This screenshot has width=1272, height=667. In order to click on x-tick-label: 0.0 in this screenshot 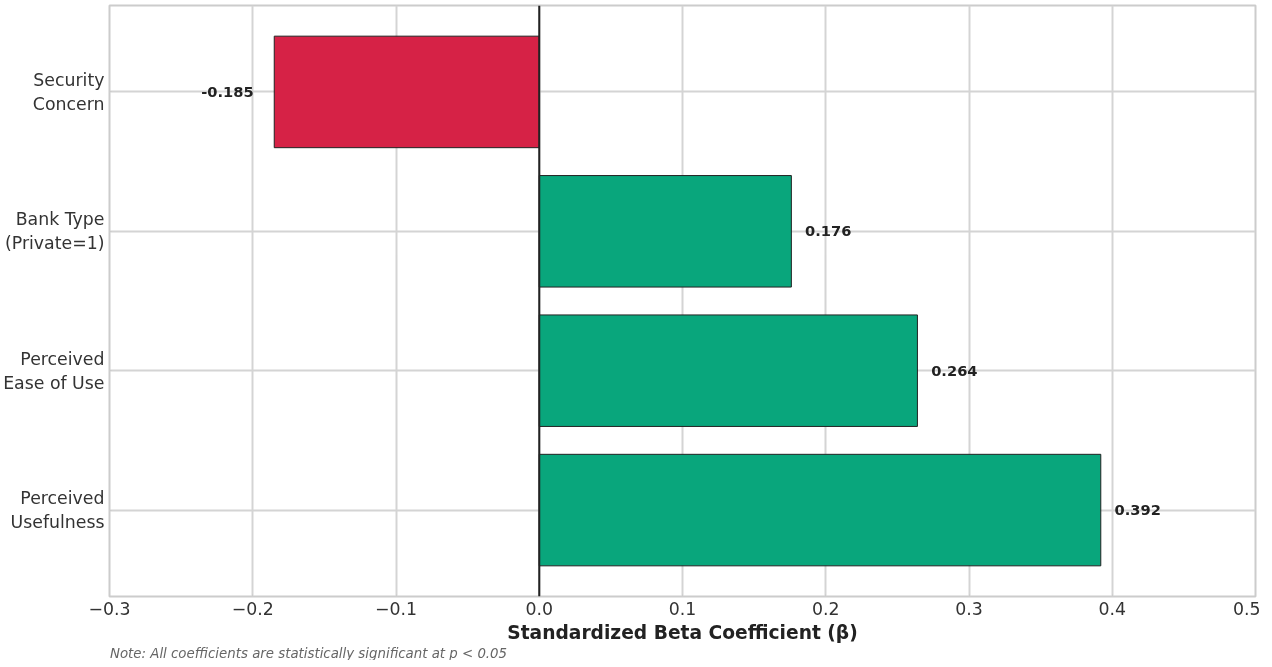, I will do `click(539, 608)`.